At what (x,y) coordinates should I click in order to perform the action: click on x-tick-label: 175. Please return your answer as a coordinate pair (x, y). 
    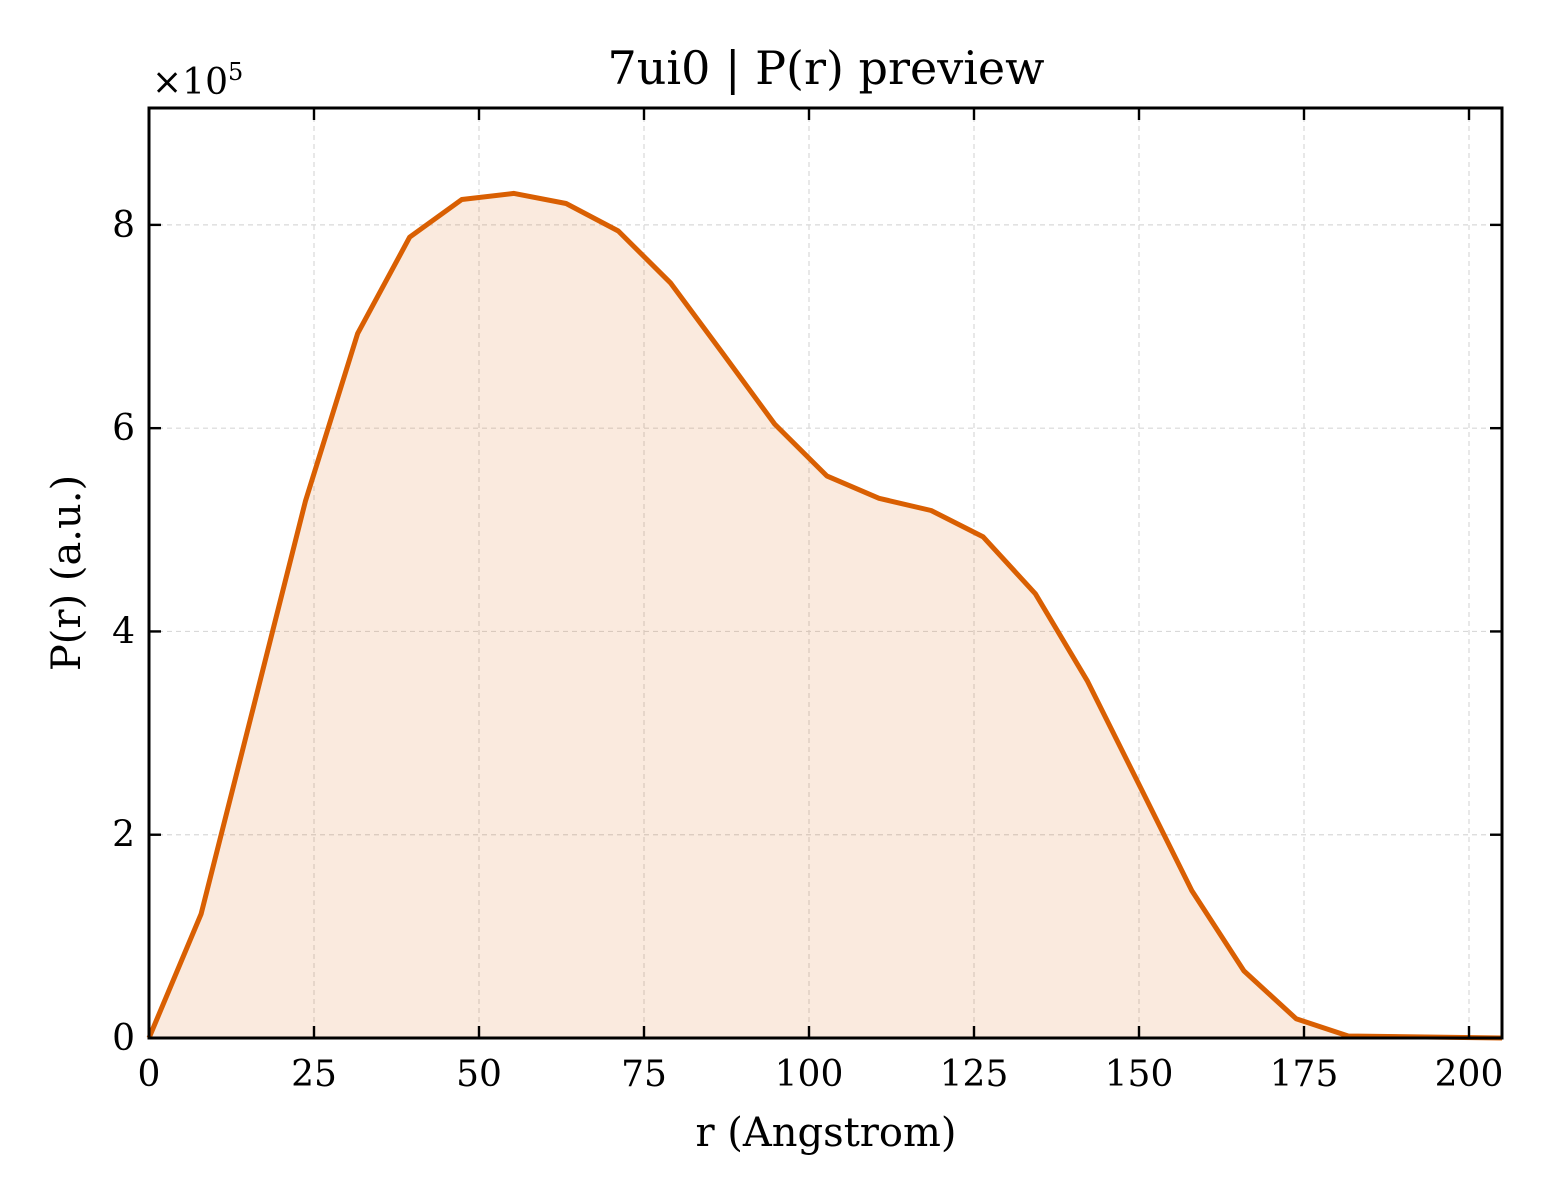
    Looking at the image, I should click on (1304, 1074).